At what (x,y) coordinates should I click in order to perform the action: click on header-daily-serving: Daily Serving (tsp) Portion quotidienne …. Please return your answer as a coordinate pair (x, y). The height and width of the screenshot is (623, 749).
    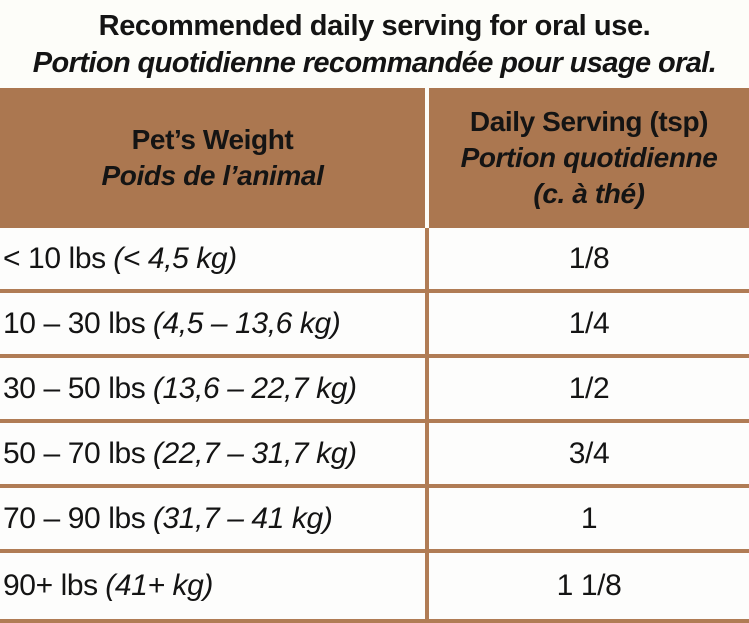
    Looking at the image, I should click on (589, 158).